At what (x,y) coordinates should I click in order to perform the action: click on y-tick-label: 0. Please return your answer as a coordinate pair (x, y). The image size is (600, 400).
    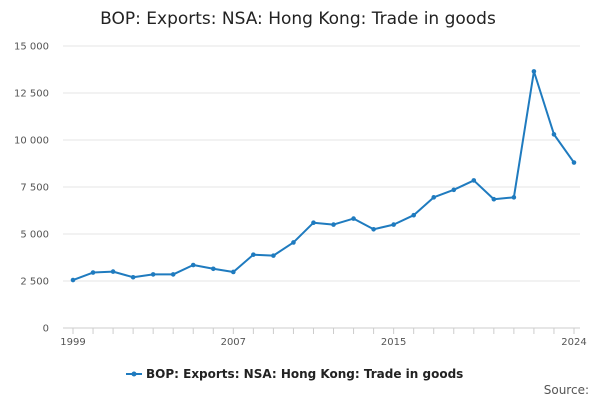
    Looking at the image, I should click on (46, 329).